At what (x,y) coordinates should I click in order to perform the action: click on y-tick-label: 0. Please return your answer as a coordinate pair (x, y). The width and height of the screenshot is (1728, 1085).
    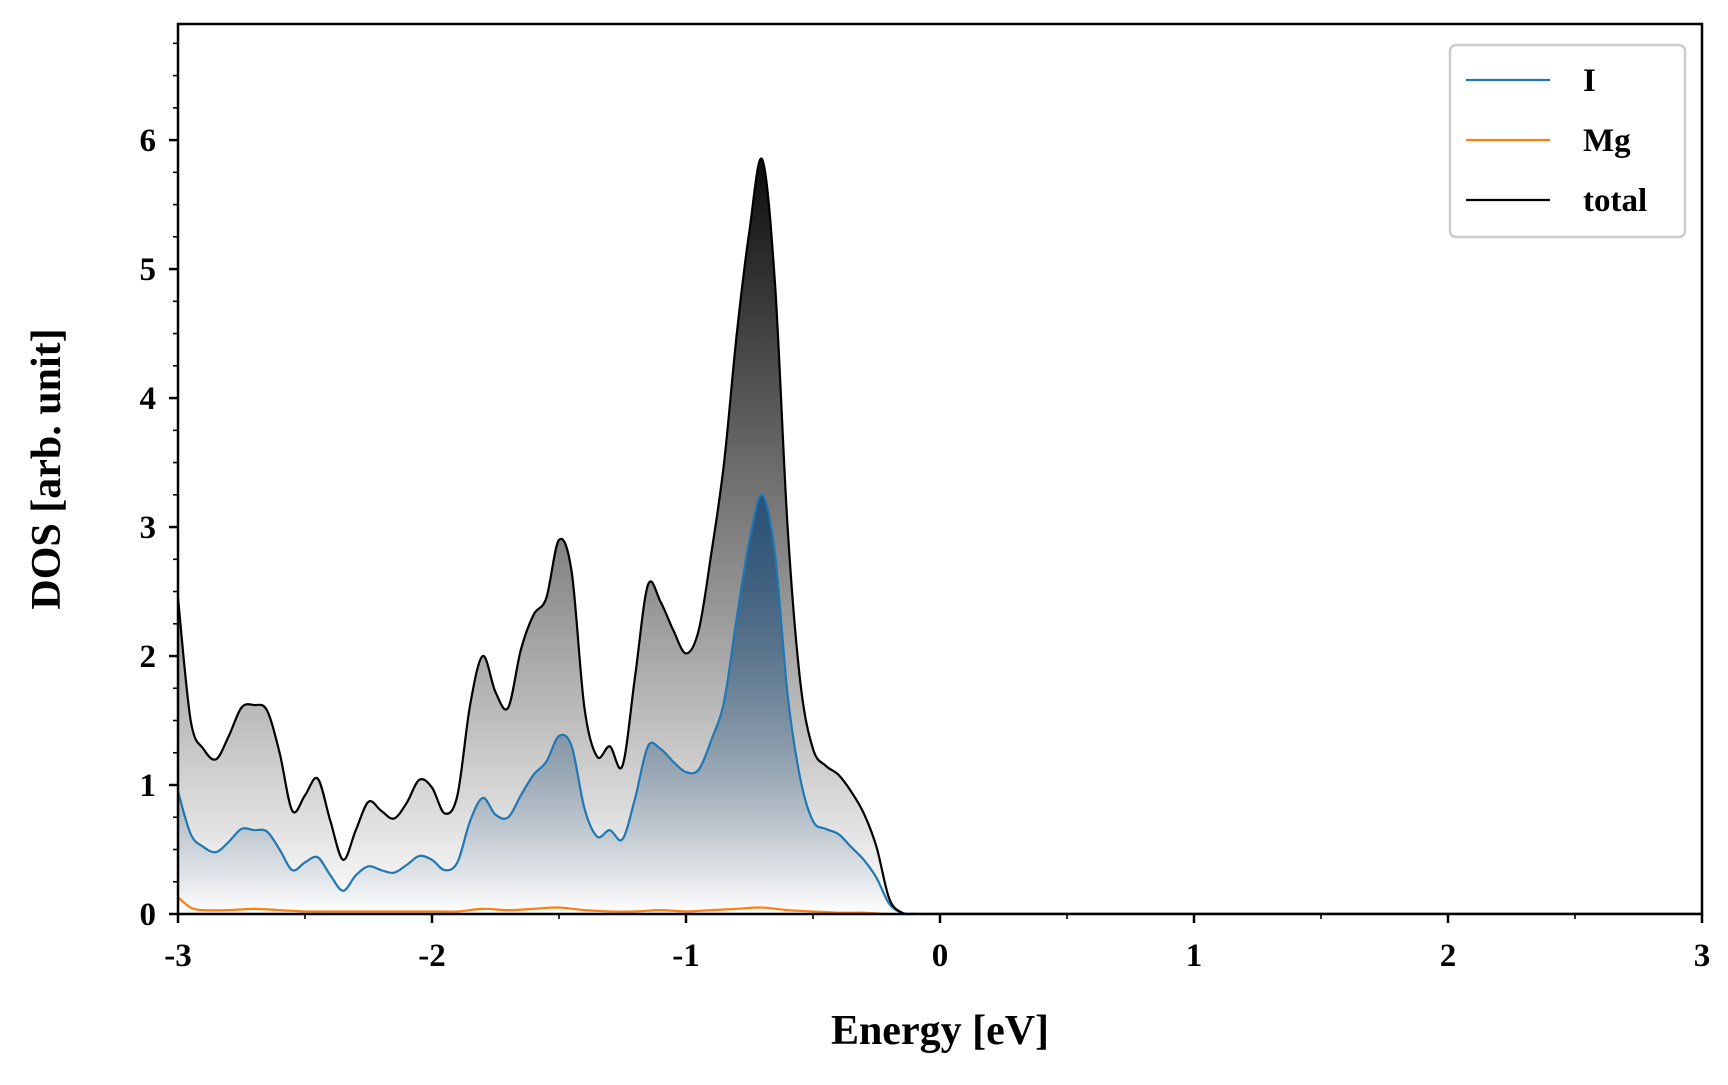
    Looking at the image, I should click on (148, 915).